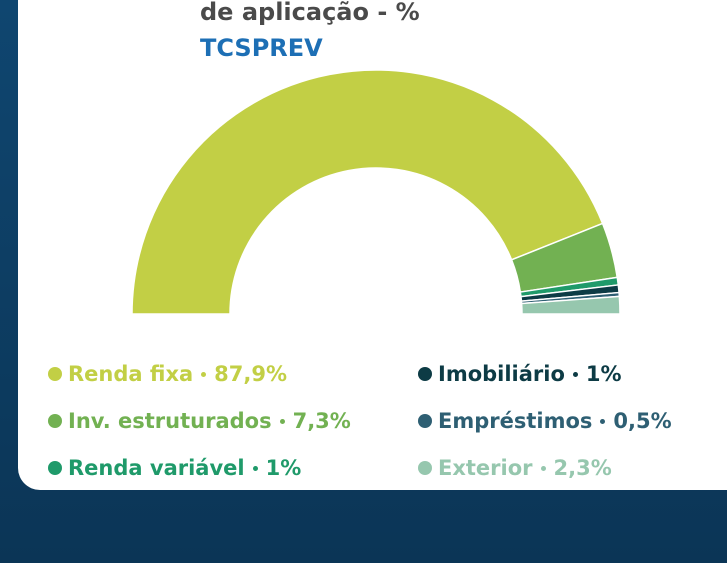  I want to click on legend-value: 87,9%, so click(251, 374).